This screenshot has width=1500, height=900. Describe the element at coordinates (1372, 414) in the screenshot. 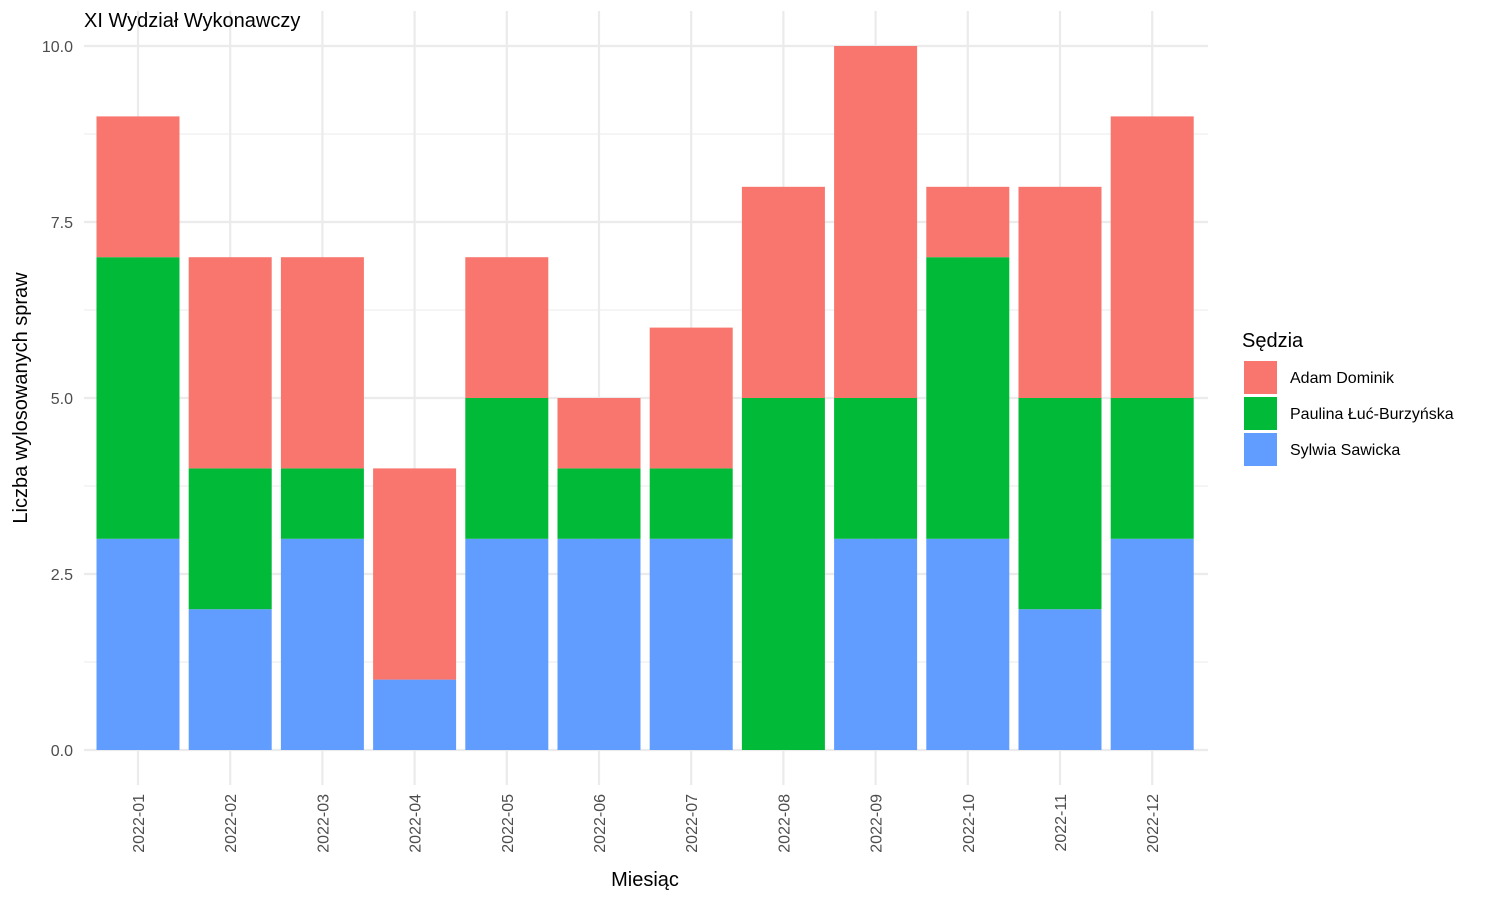

I see `legend-label: Paulina Łuć-Burzyńska` at that location.